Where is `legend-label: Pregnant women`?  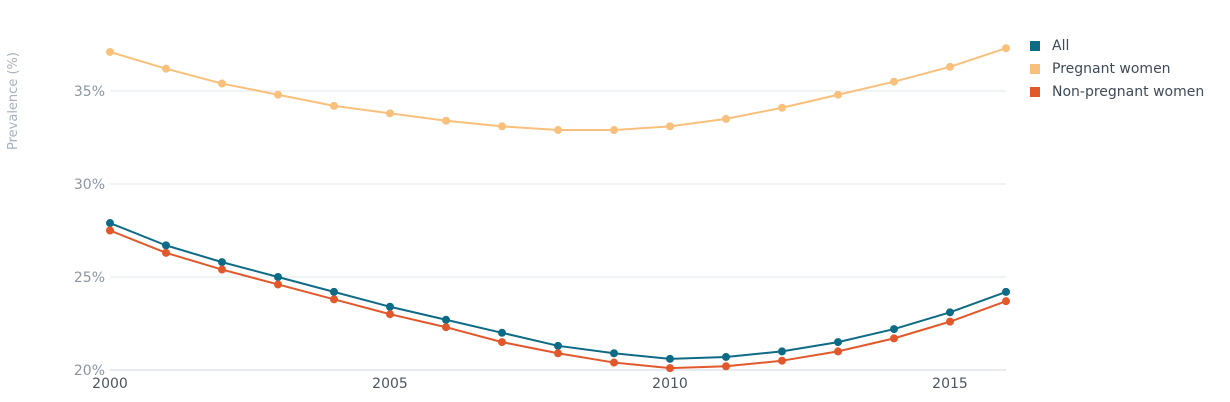
legend-label: Pregnant women is located at coordinates (1111, 68).